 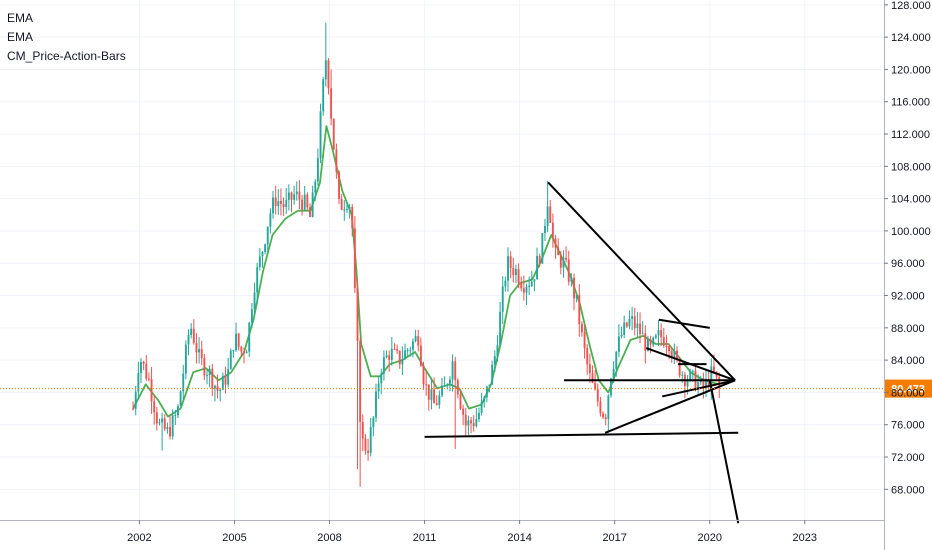 What do you see at coordinates (911, 6) in the screenshot?
I see `y-tick-label: 128.000` at bounding box center [911, 6].